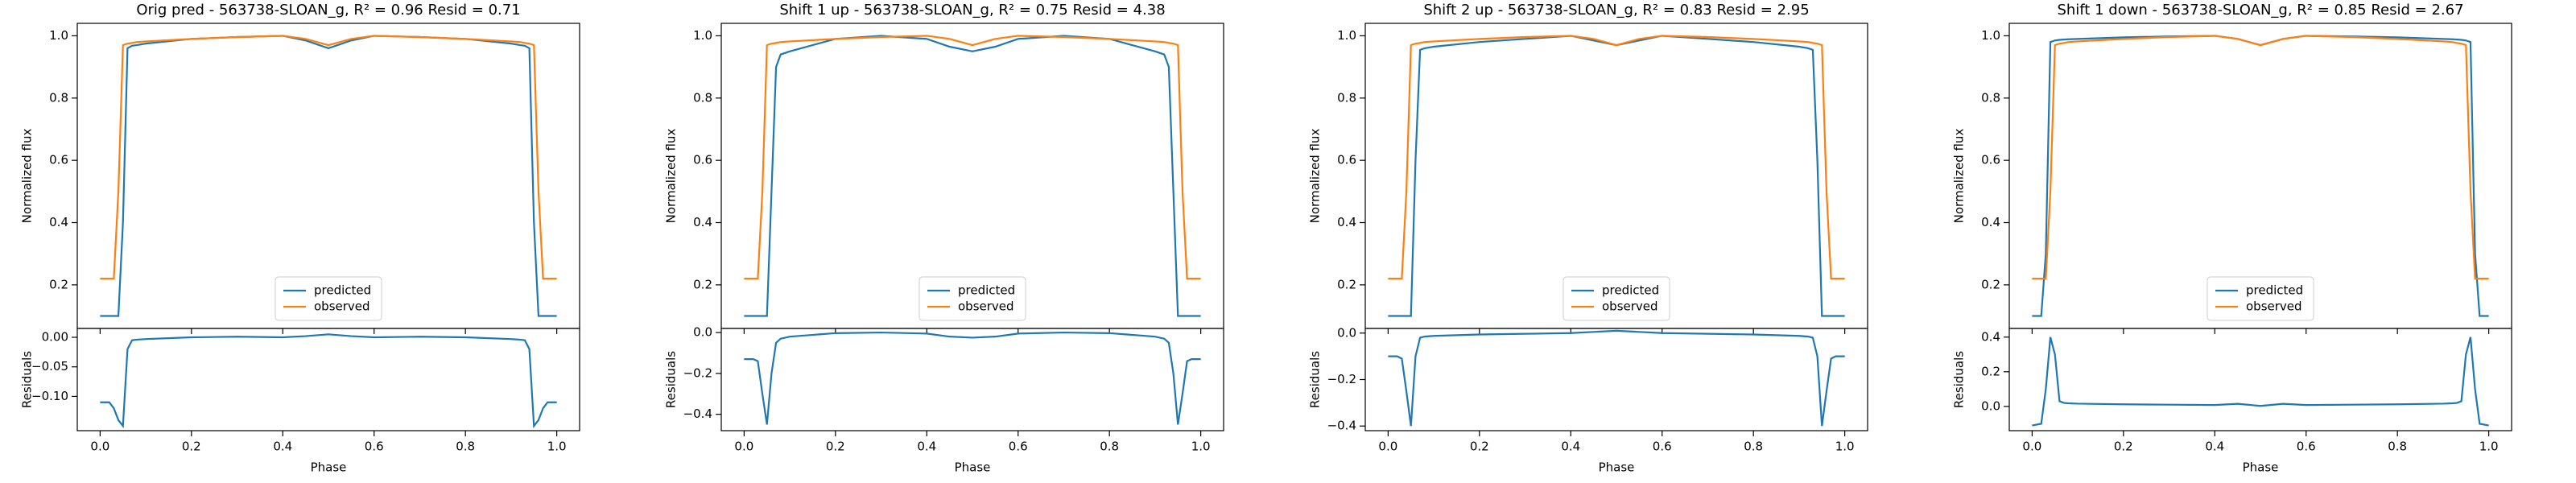 This screenshot has width=2576, height=483. What do you see at coordinates (49, 366) in the screenshot?
I see `y-tick-label: −0.05` at bounding box center [49, 366].